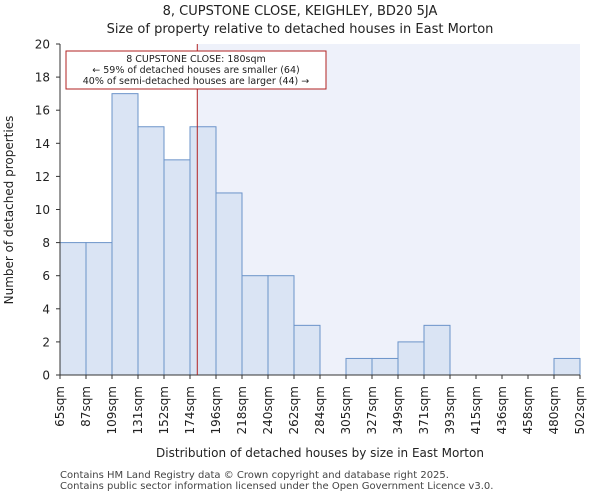 Image resolution: width=600 pixels, height=504 pixels. Describe the element at coordinates (190, 410) in the screenshot. I see `x-tick-label: 174sqm` at that location.